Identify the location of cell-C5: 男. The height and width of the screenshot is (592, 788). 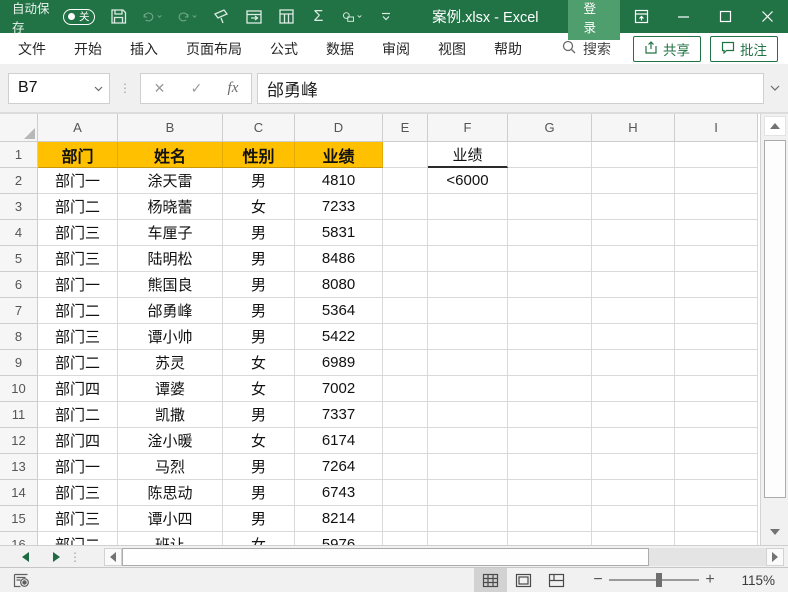
(259, 259).